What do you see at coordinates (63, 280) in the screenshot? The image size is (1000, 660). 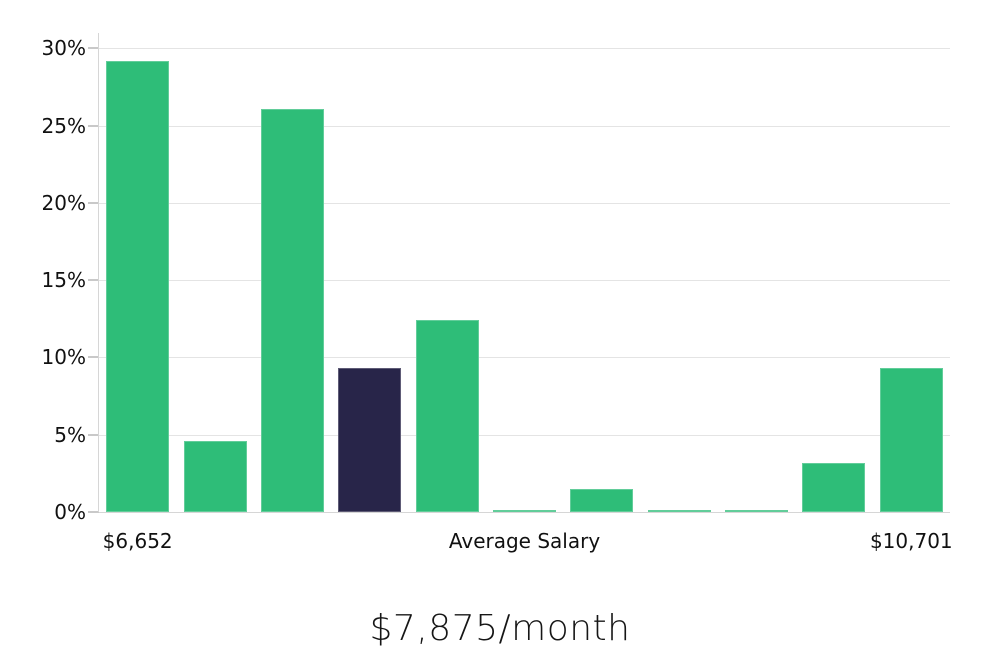 I see `y-tick-label: 15%` at bounding box center [63, 280].